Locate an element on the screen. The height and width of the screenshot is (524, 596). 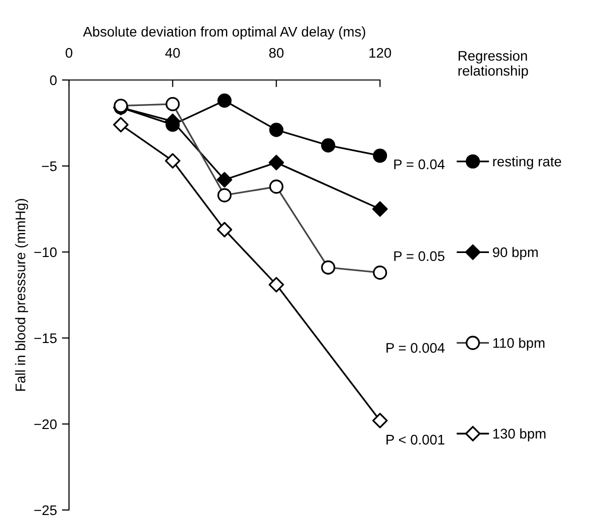
text: P = 0.004 is located at coordinates (415, 347).